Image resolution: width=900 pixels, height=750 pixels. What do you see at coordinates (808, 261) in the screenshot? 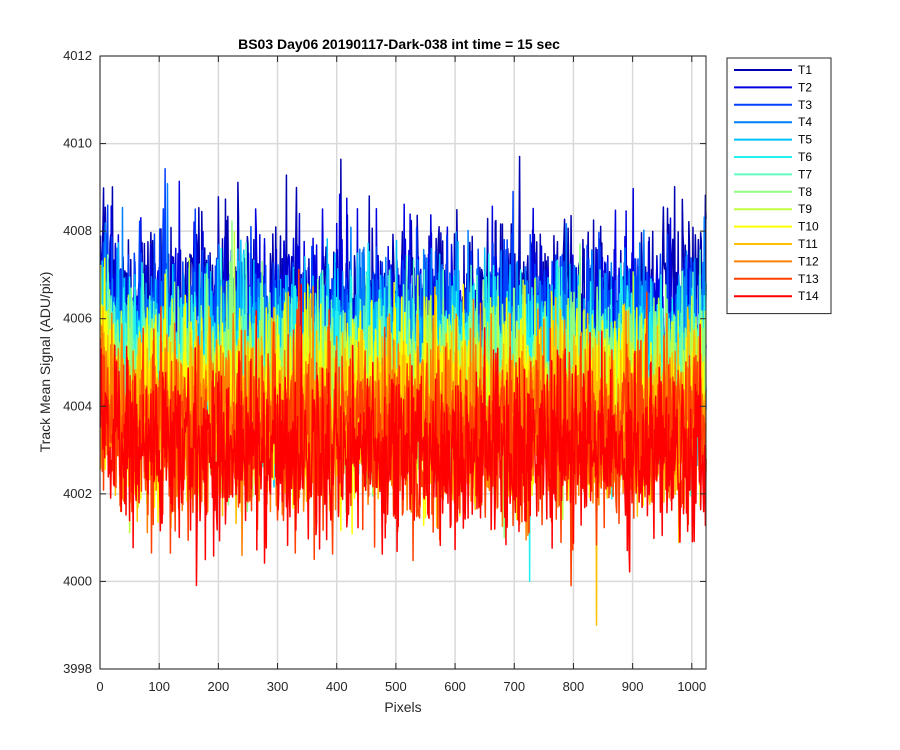
I see `legend-label-t12: T12` at bounding box center [808, 261].